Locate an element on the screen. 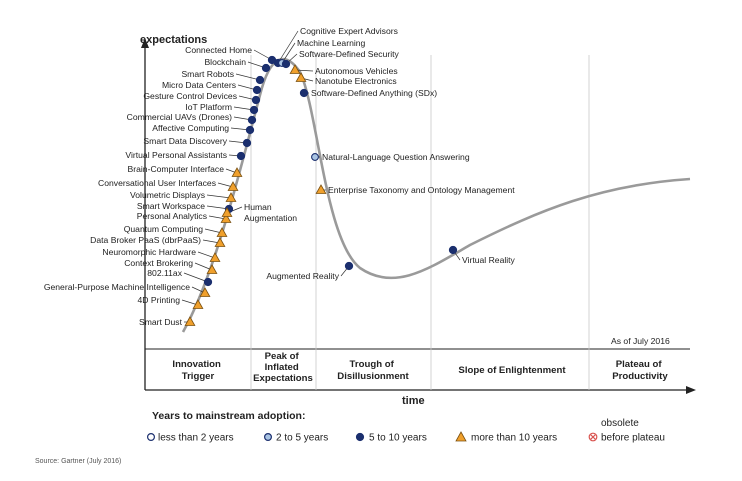 This screenshot has width=742, height=481. leader-context-brokering is located at coordinates (203, 266).